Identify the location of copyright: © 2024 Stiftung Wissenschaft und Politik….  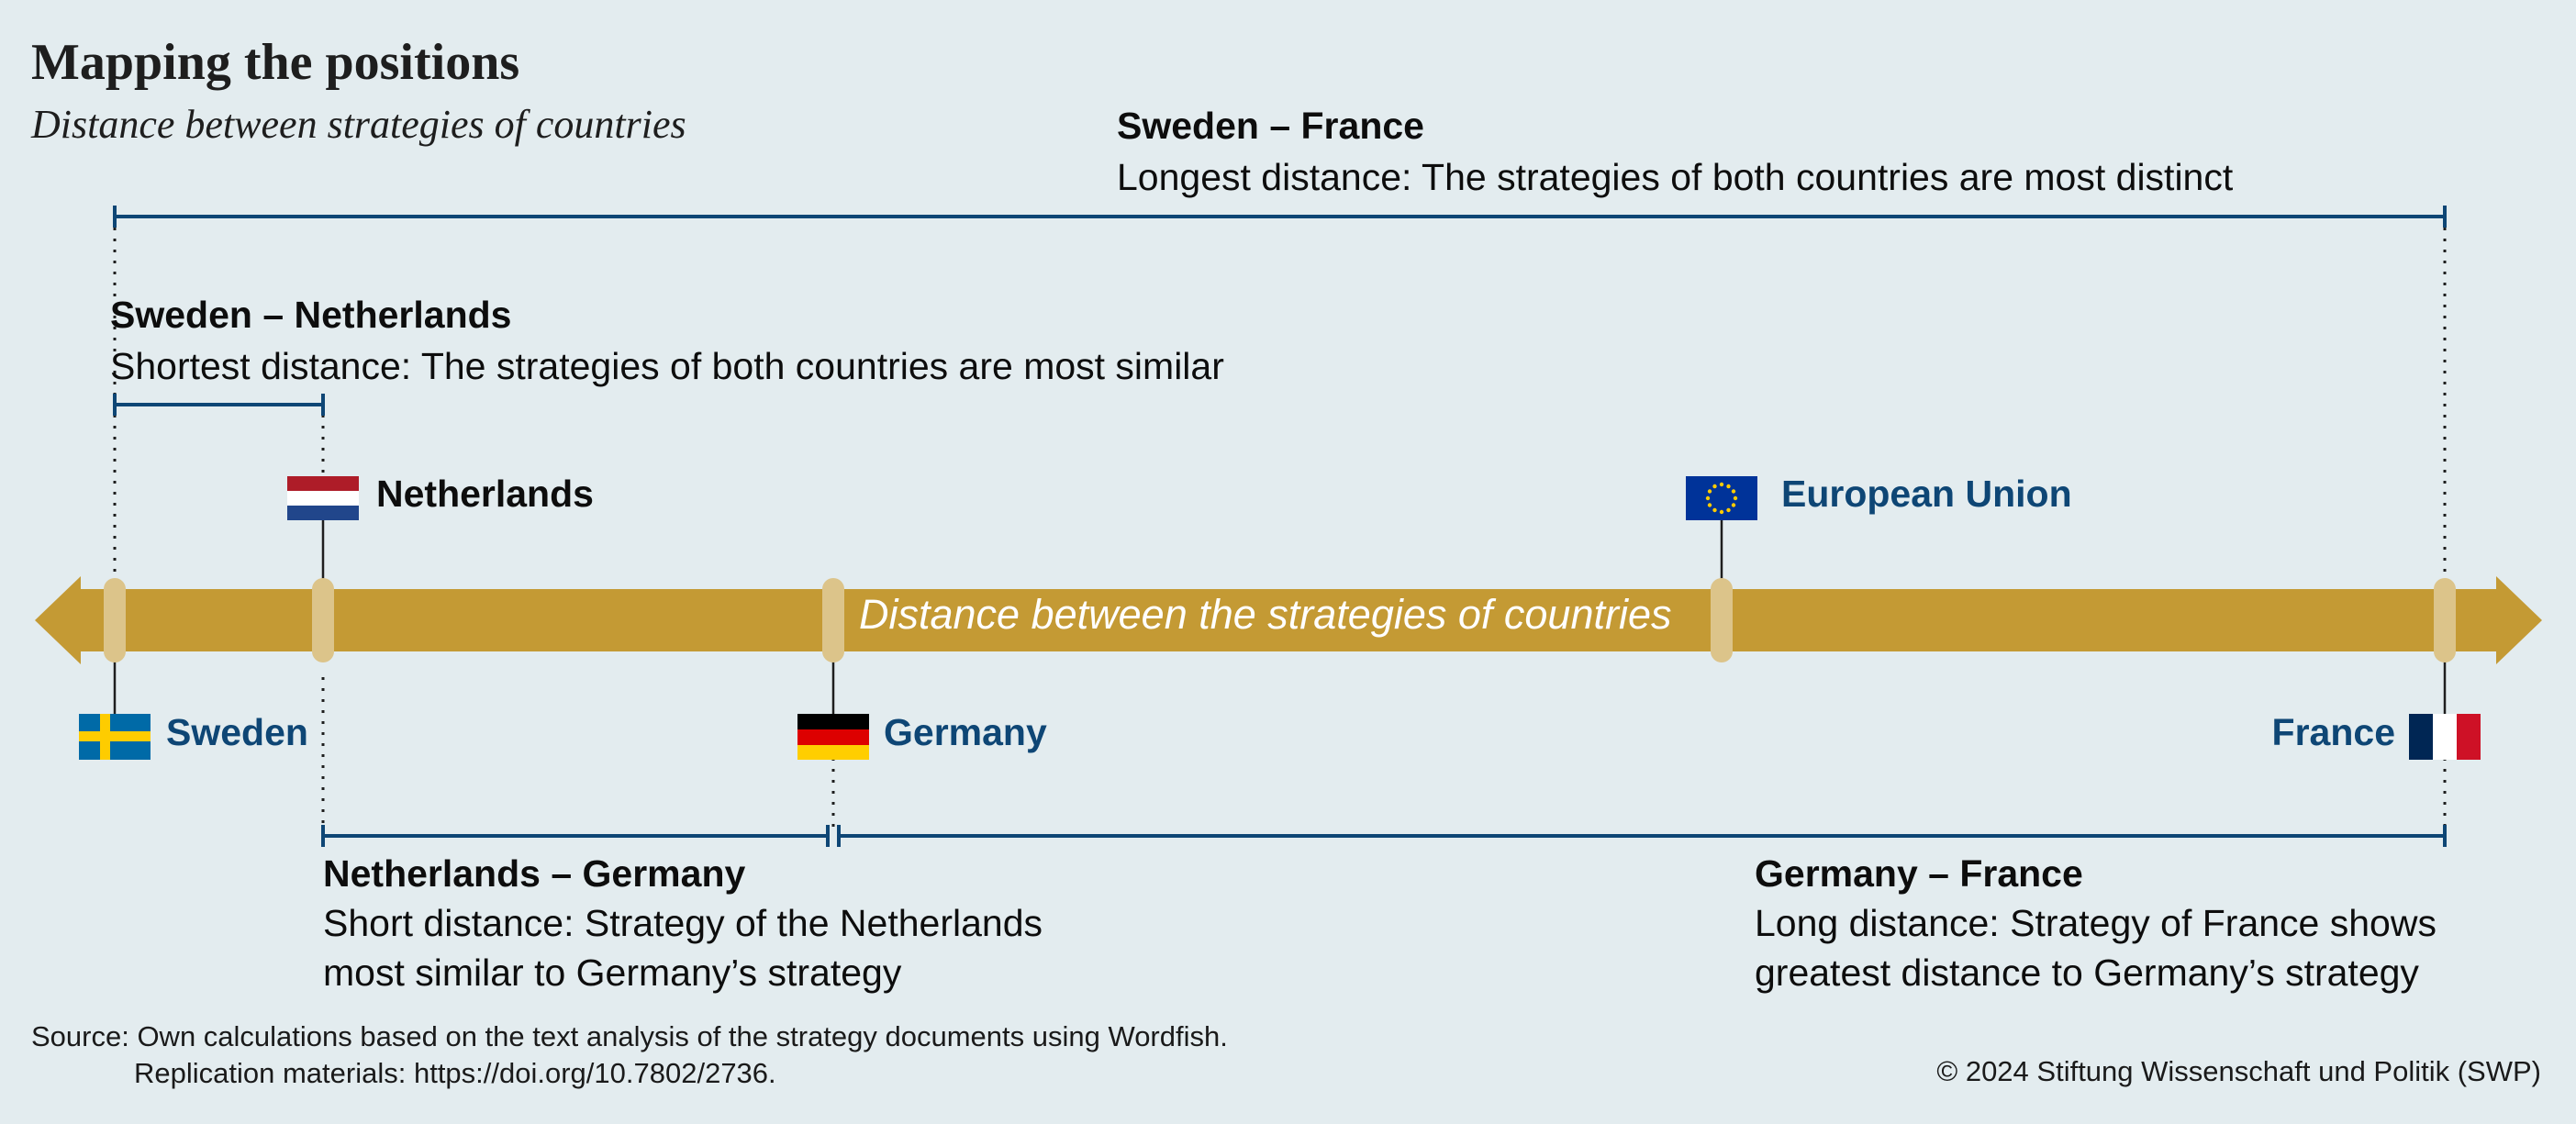
(2238, 1071).